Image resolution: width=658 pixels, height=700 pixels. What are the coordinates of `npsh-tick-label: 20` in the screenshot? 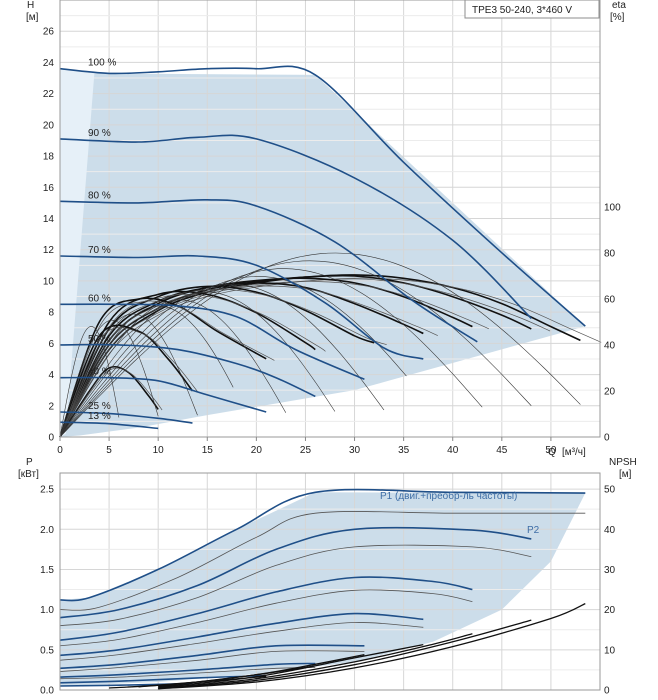 It's located at (610, 610).